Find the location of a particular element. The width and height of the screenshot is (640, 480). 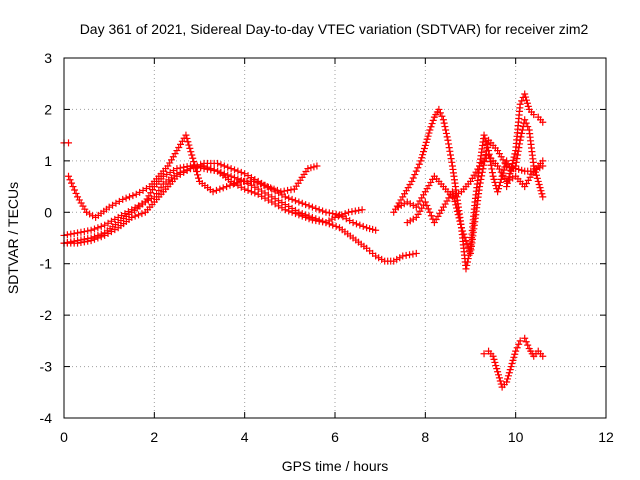

y-tick-label: -2 is located at coordinates (46, 315).